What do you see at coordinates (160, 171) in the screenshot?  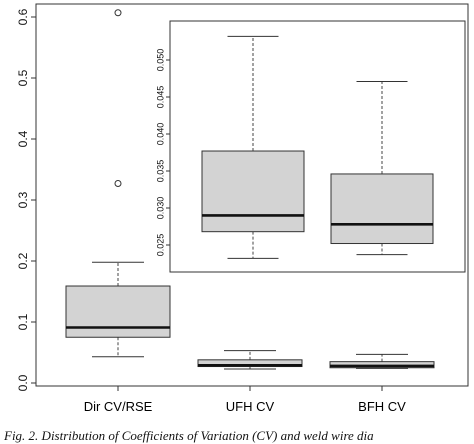 I see `inset-y-tick-label: 0.035` at bounding box center [160, 171].